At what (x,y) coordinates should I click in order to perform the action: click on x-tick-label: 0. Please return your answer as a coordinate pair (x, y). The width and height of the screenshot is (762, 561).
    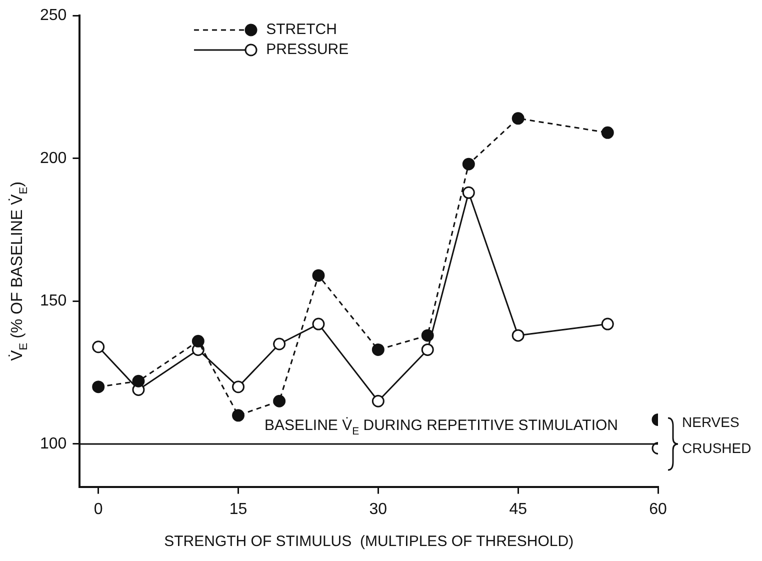
    Looking at the image, I should click on (98, 509).